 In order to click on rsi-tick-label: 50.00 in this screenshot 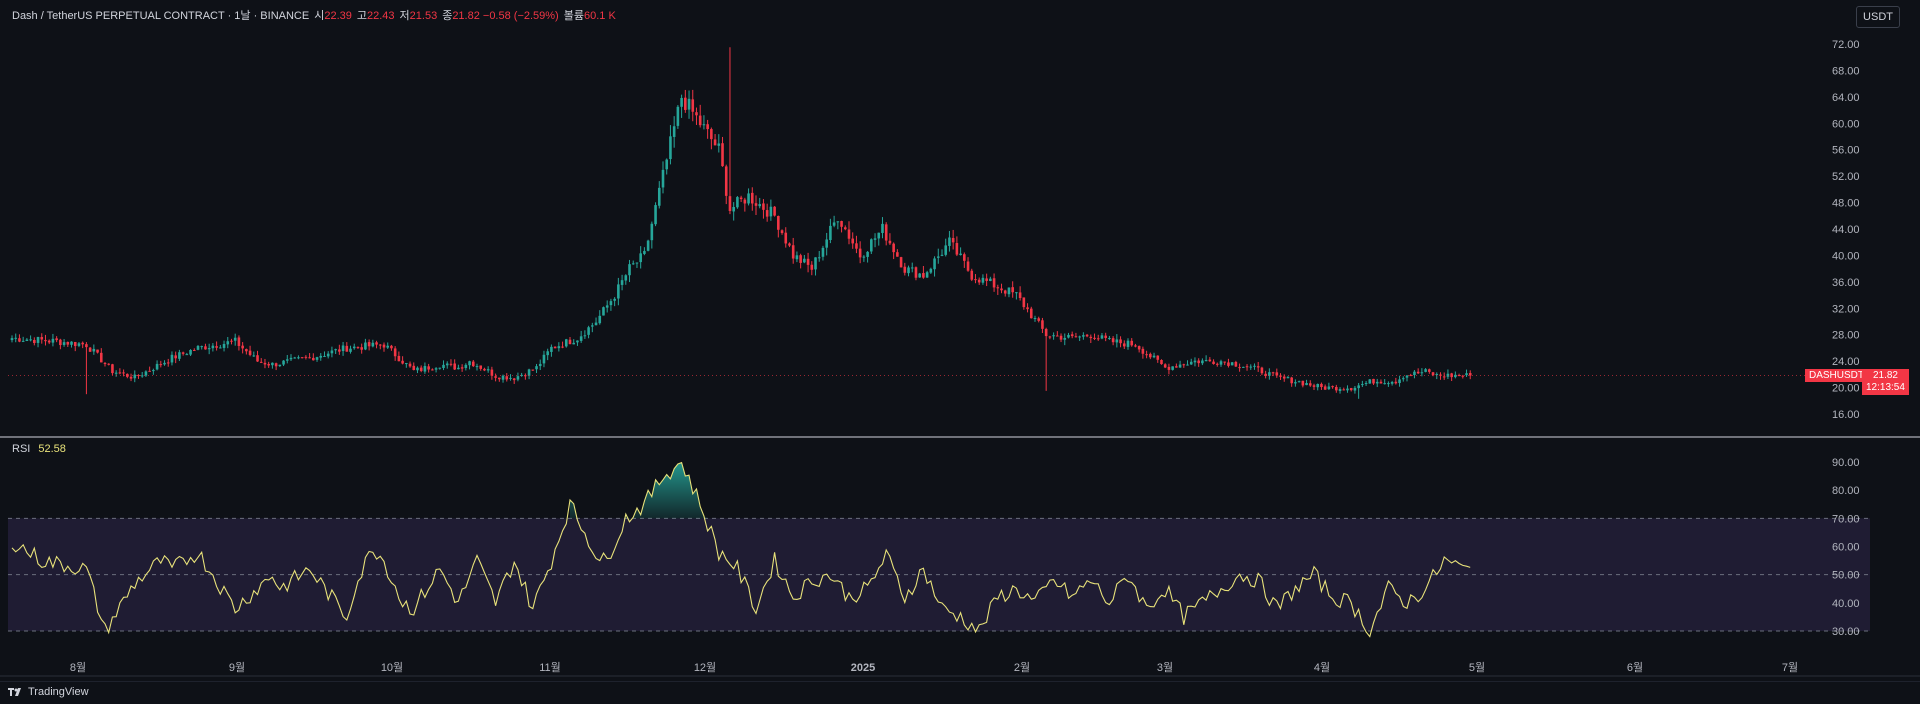, I will do `click(1846, 576)`.